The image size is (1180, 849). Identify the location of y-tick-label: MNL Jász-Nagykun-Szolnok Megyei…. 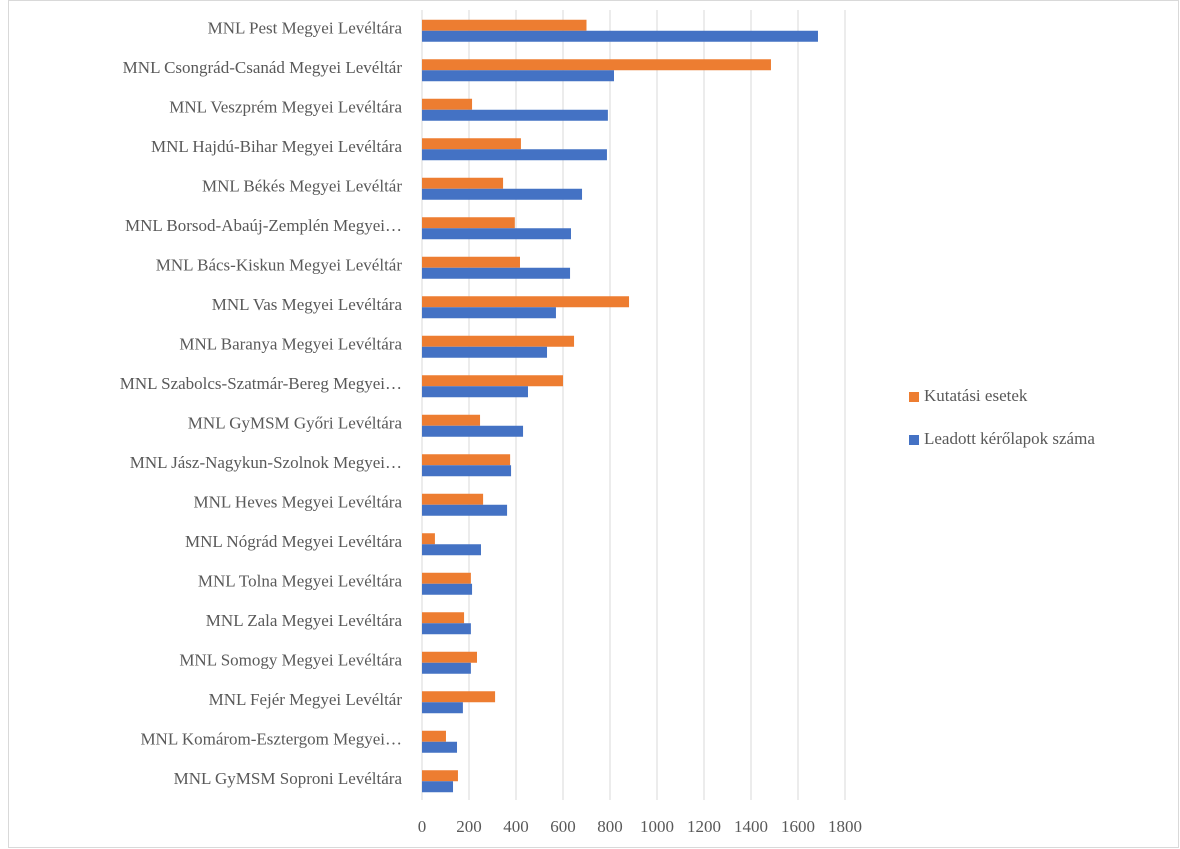
(266, 462).